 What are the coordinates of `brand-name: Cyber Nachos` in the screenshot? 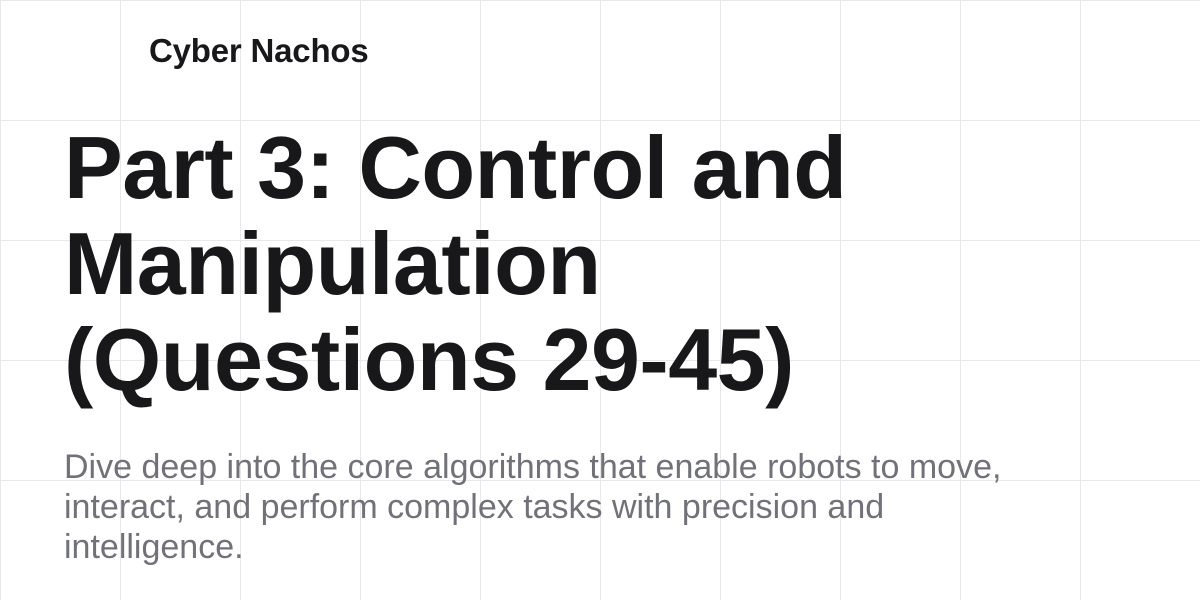 It's located at (259, 50).